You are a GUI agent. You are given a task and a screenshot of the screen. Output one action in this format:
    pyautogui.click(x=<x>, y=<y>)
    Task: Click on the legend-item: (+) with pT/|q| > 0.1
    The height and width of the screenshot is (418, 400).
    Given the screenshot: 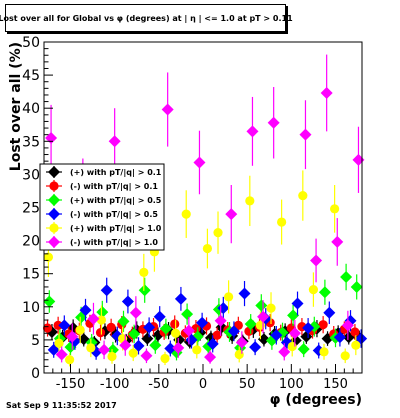 What is the action you would take?
    pyautogui.click(x=104, y=172)
    